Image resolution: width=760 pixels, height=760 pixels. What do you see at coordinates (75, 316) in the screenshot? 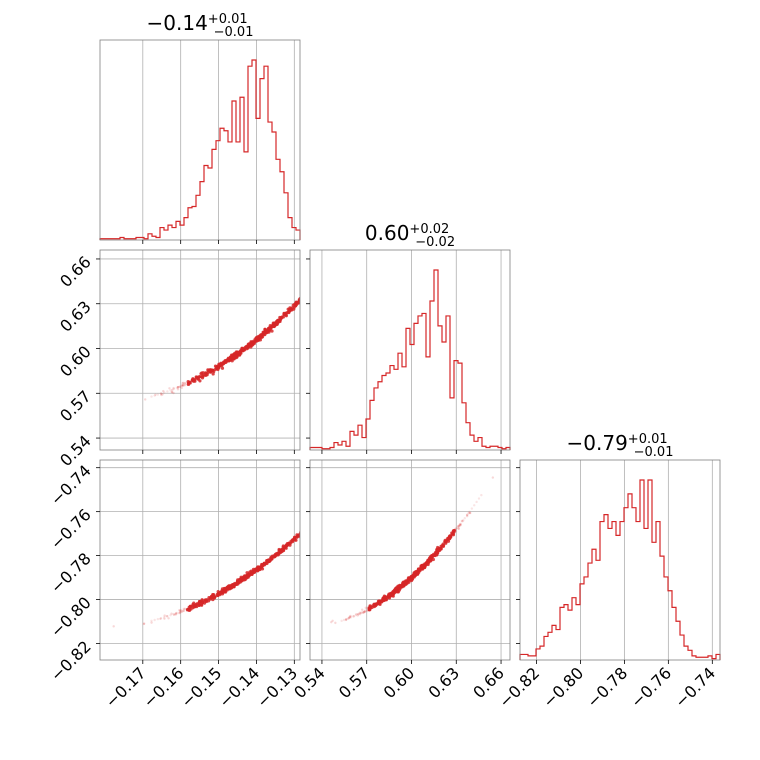
I see `y-tick-label: 0.63` at bounding box center [75, 316].